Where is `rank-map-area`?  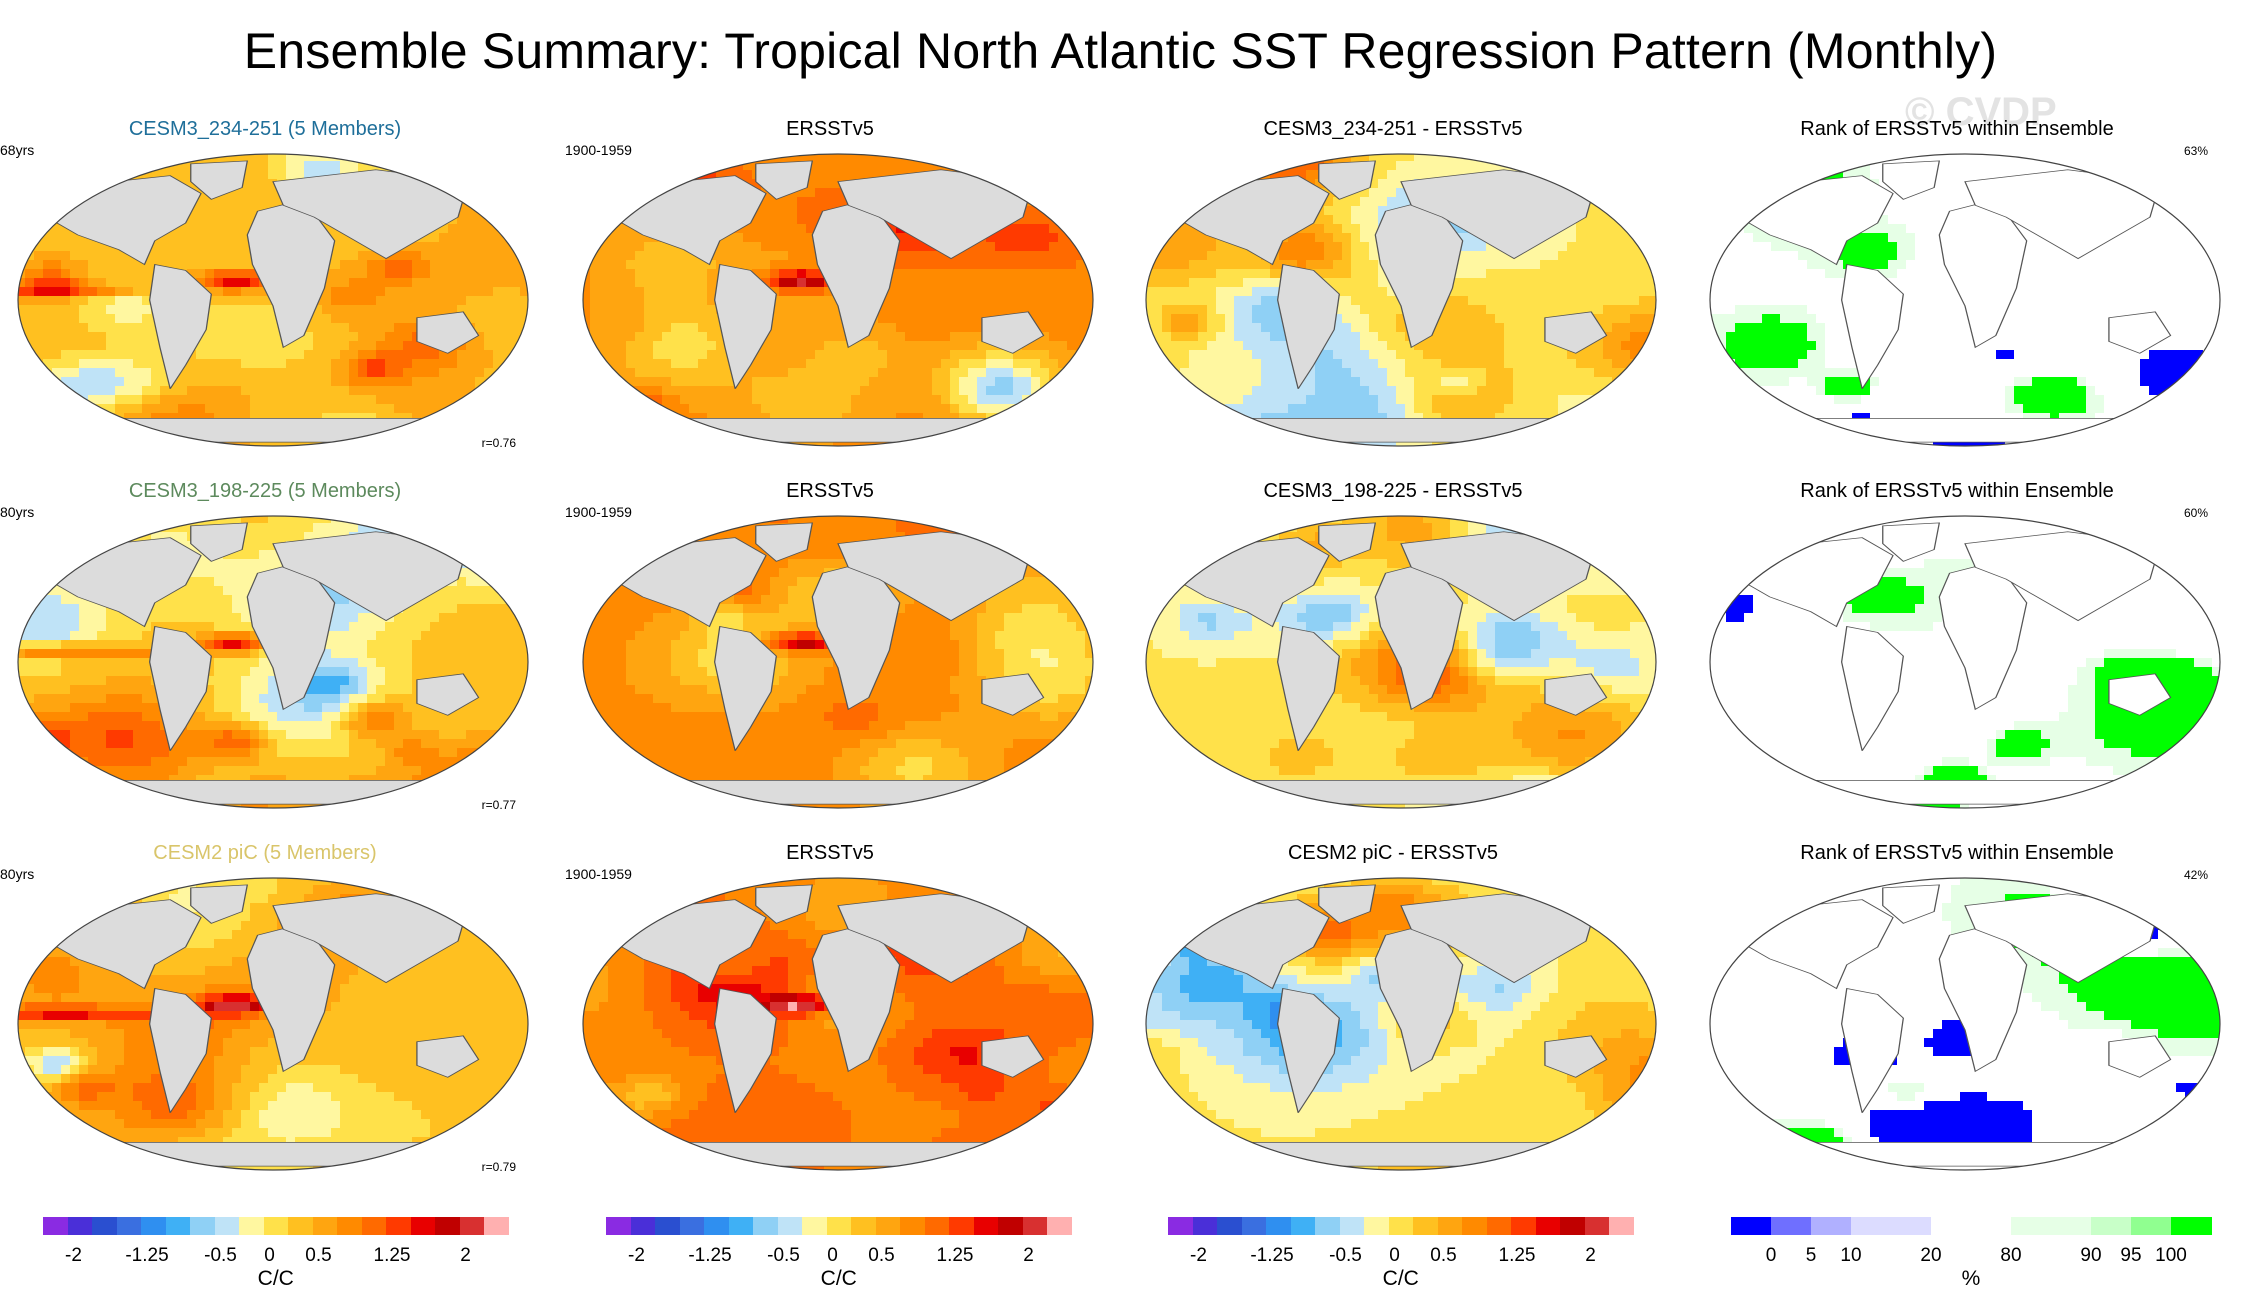 rank-map-area is located at coordinates (1965, 300).